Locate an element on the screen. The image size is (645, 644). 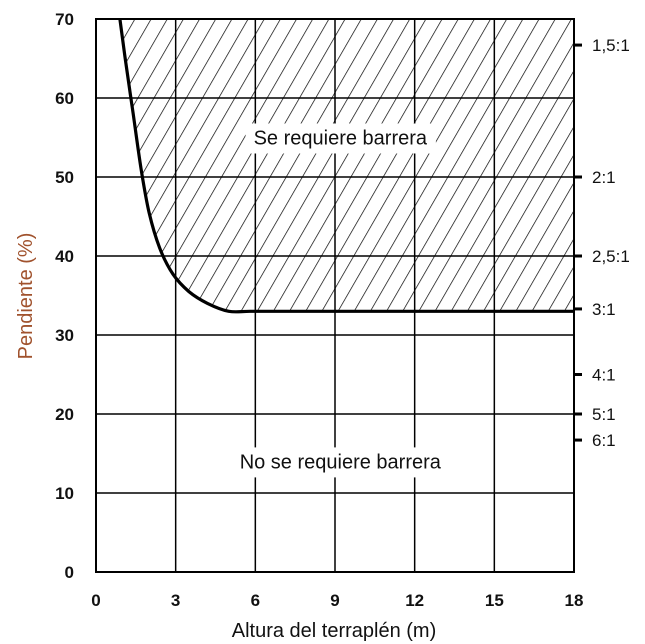
y-tick-label: 0 is located at coordinates (69, 572).